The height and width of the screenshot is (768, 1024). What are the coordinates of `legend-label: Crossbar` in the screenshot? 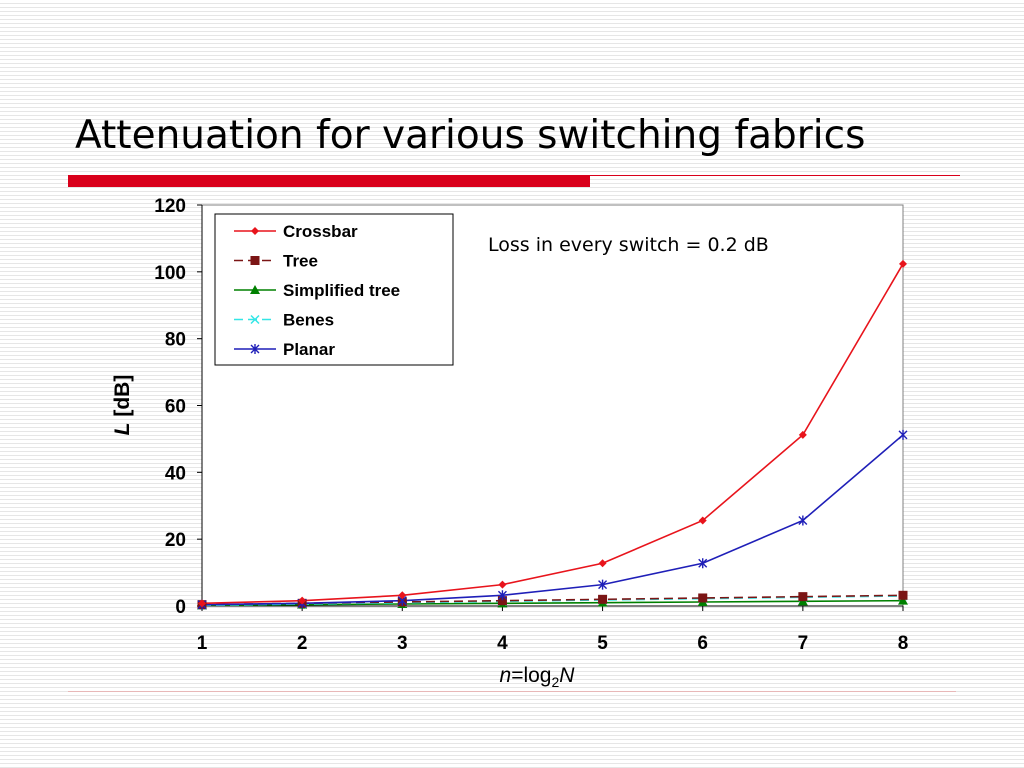 It's located at (320, 231).